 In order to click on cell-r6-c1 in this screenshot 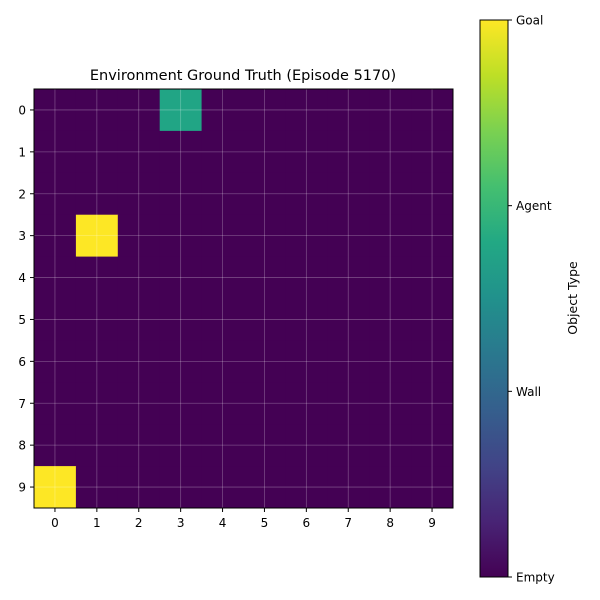, I will do `click(97, 361)`.